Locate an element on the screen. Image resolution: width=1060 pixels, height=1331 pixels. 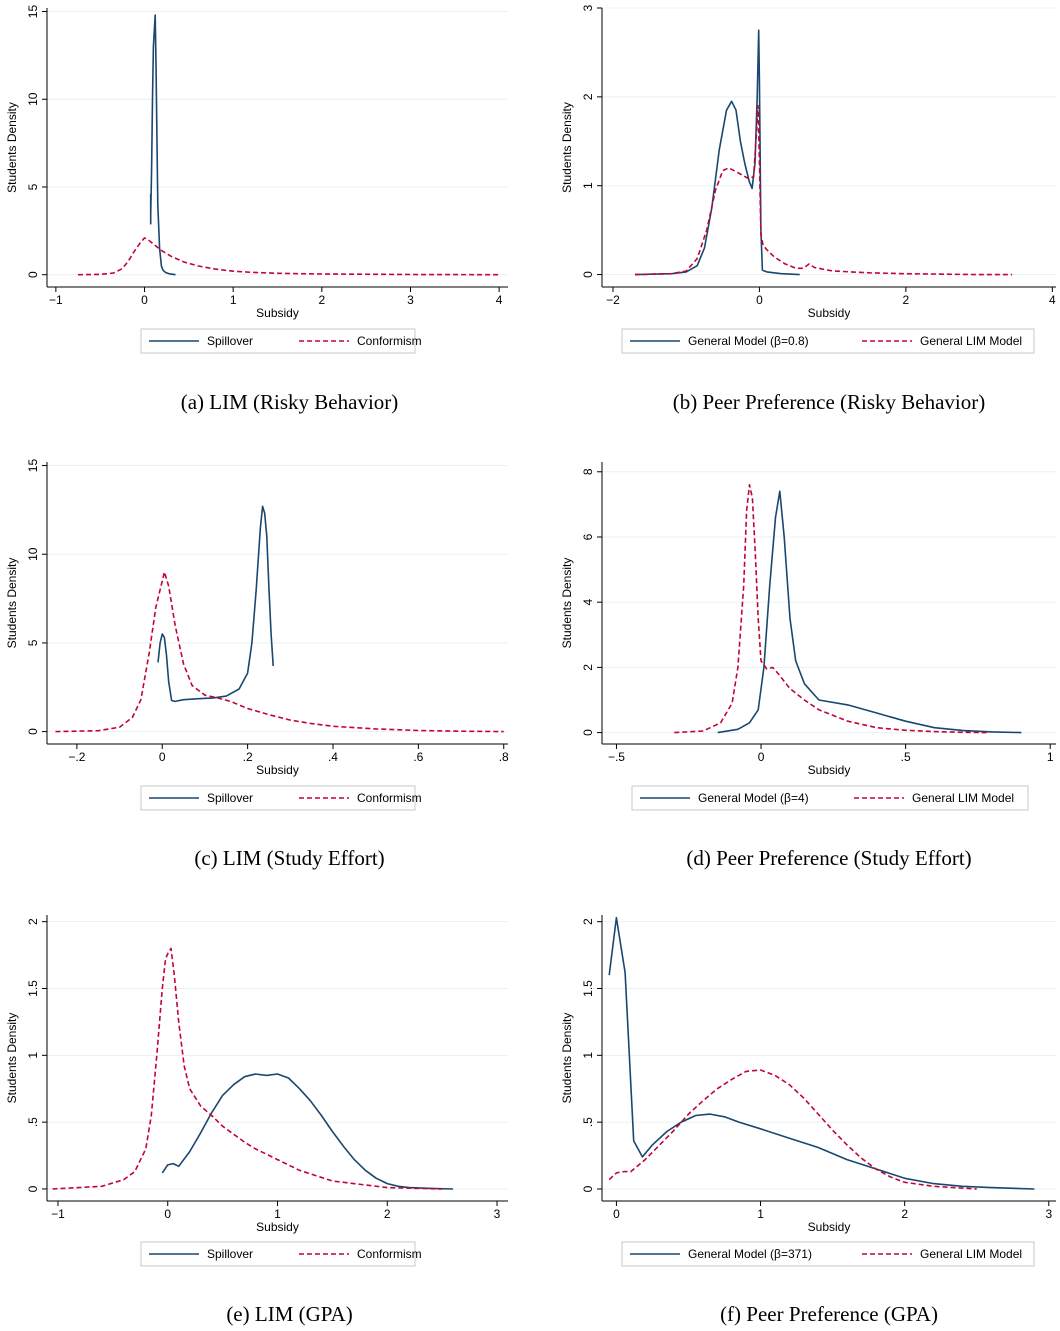
x-tick-label: −1 is located at coordinates (58, 1214).